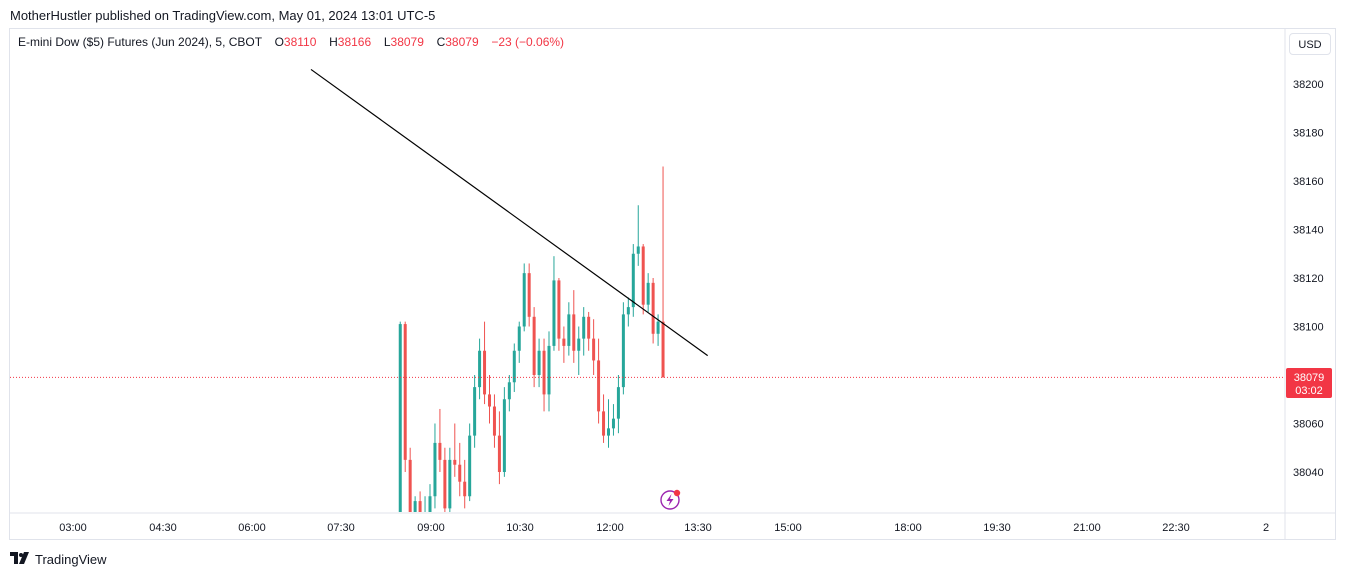  What do you see at coordinates (462, 42) in the screenshot?
I see `close-value: 38079` at bounding box center [462, 42].